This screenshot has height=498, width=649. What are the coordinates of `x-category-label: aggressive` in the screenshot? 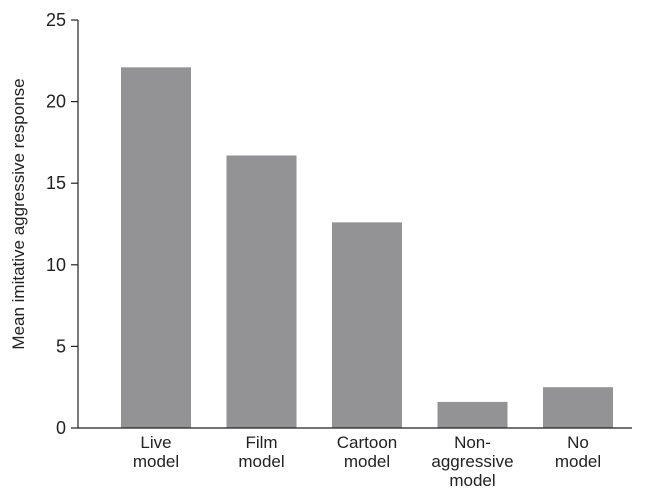 It's located at (472, 461).